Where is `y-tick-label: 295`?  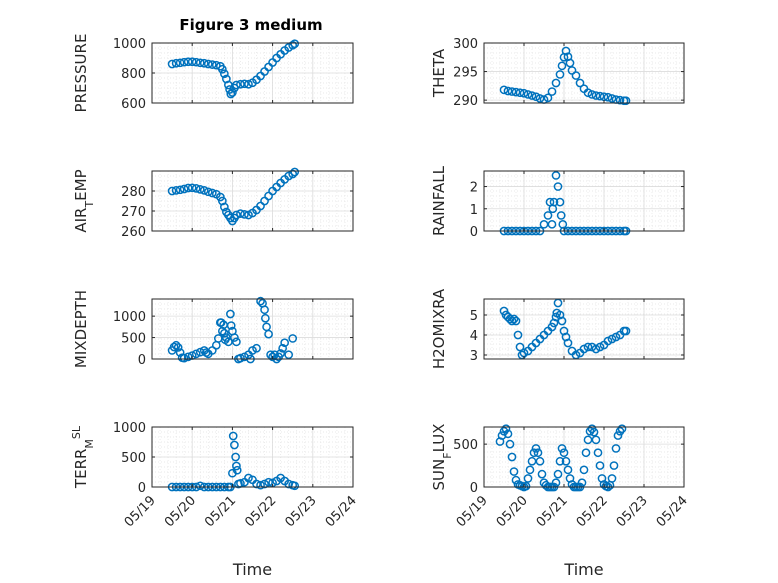
y-tick-label: 295 is located at coordinates (465, 73).